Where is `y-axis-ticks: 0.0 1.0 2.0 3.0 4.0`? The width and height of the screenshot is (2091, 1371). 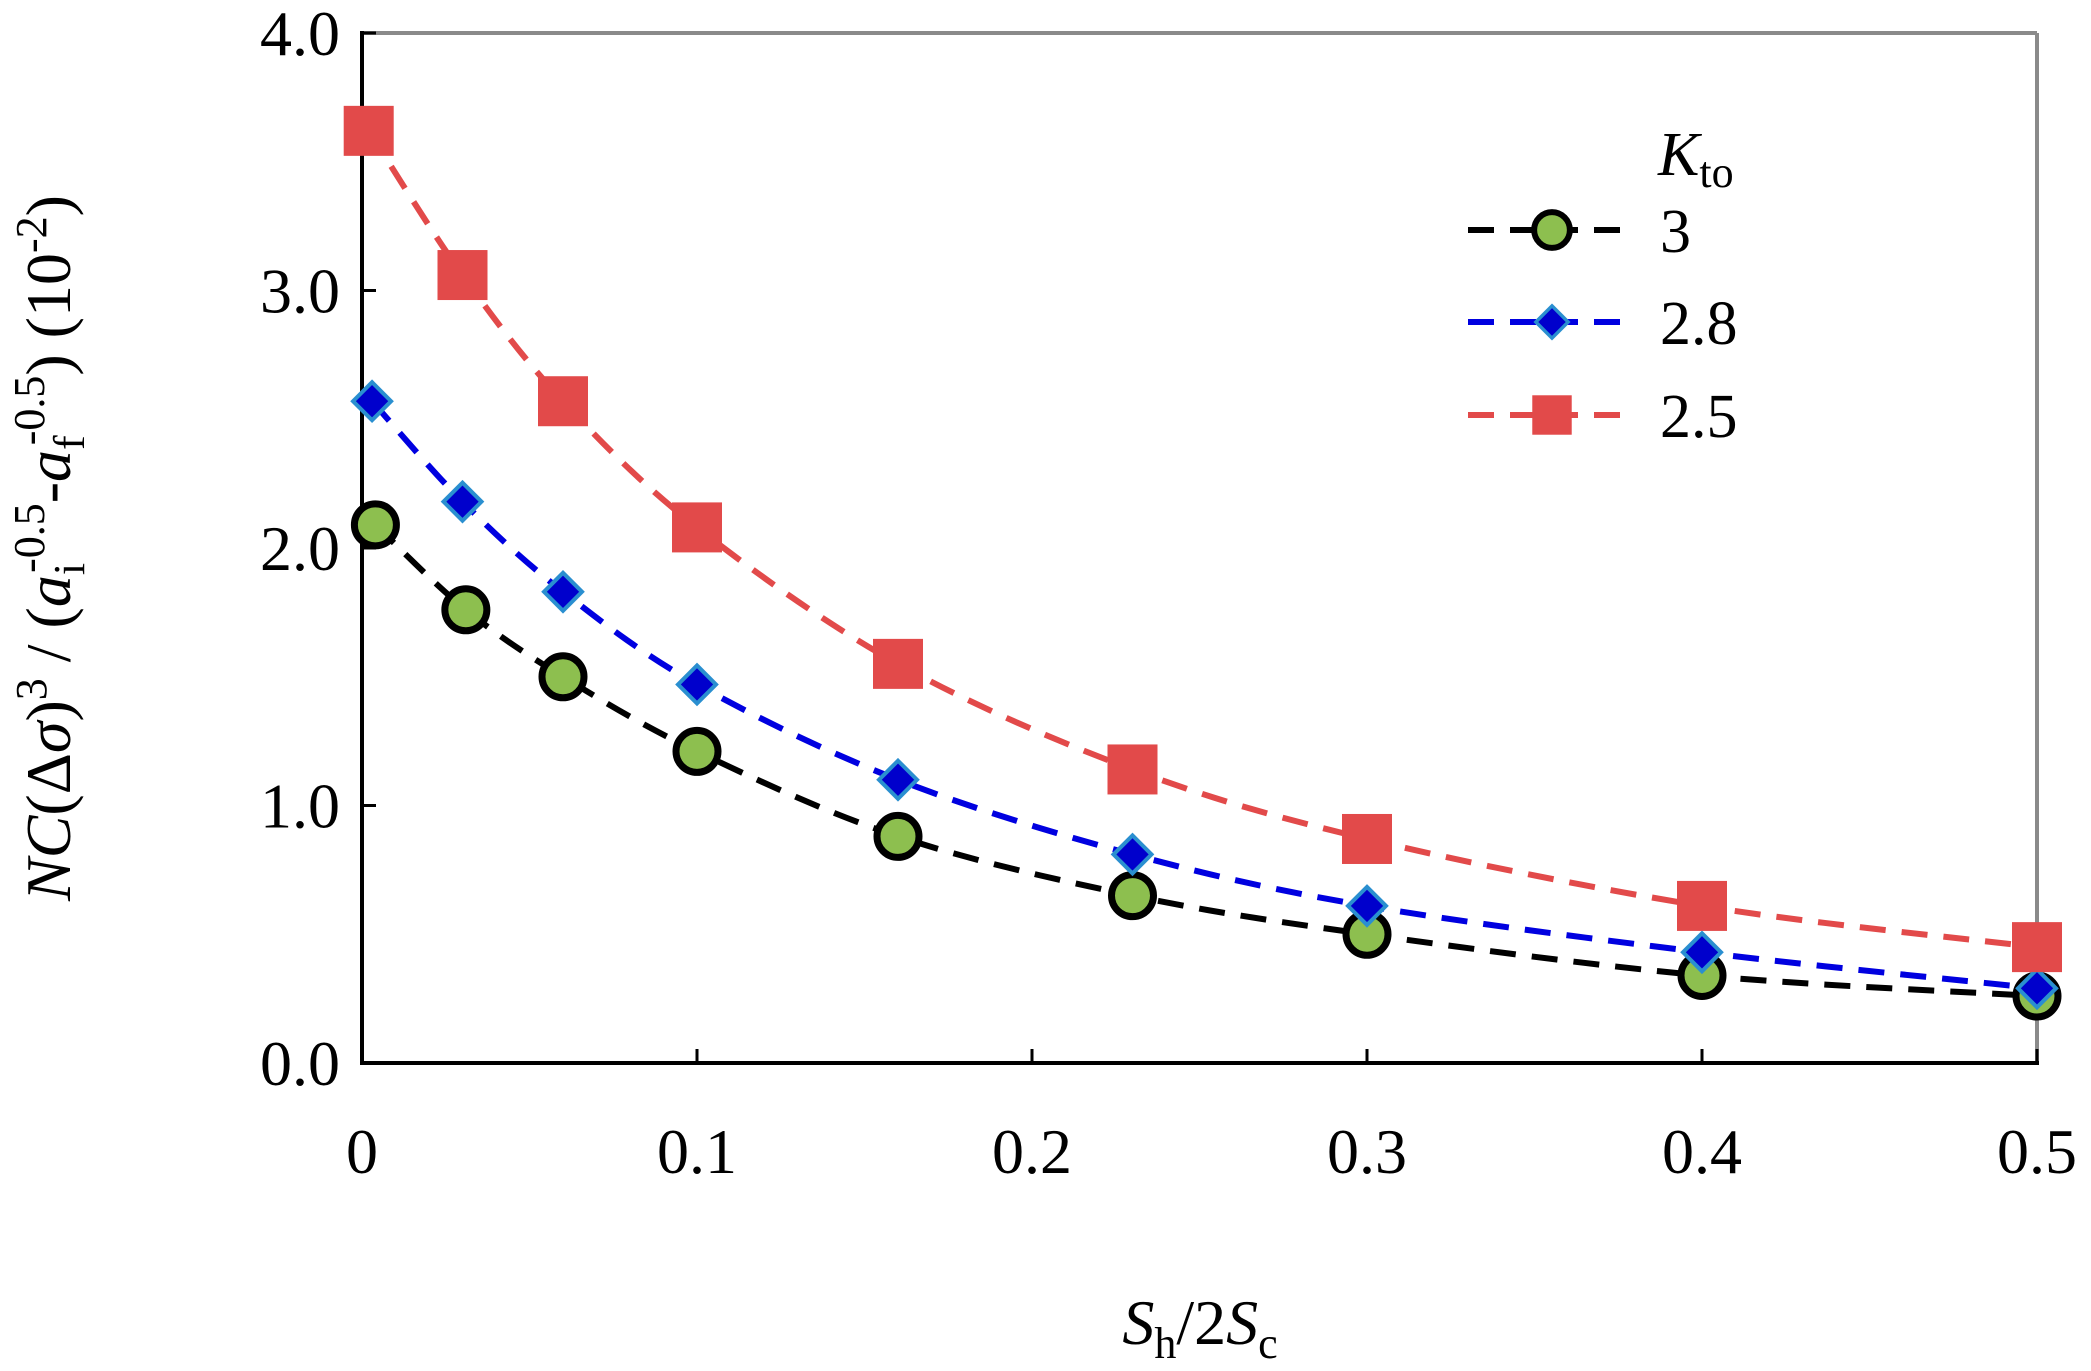
y-axis-ticks: 0.0 1.0 2.0 3.0 4.0 is located at coordinates (318, 549).